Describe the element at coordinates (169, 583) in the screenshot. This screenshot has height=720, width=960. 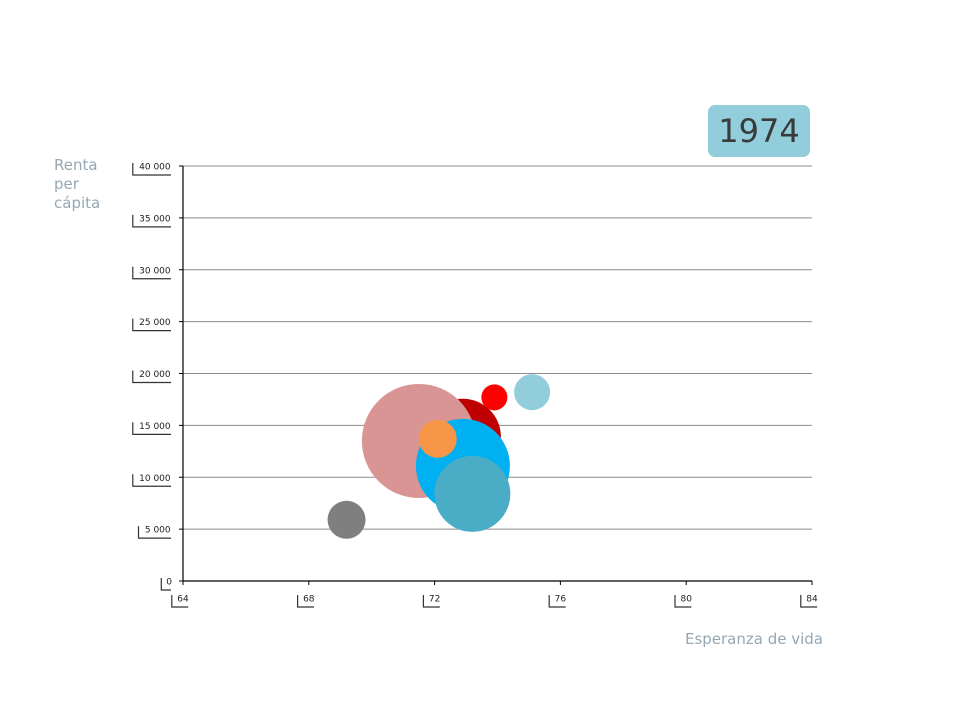
I see `y-tick-label: 0` at that location.